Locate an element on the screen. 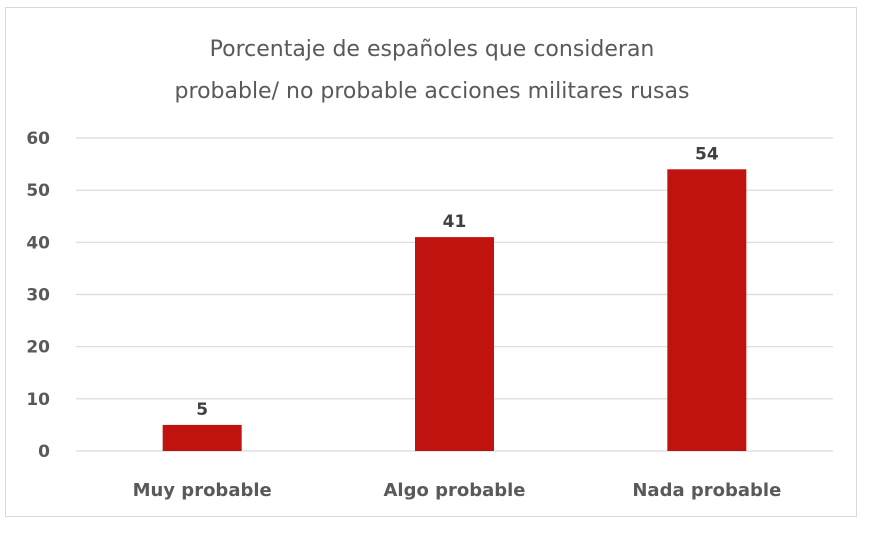 The width and height of the screenshot is (869, 536). chart-title-line-1: Porcentaje de españoles que consideran is located at coordinates (432, 49).